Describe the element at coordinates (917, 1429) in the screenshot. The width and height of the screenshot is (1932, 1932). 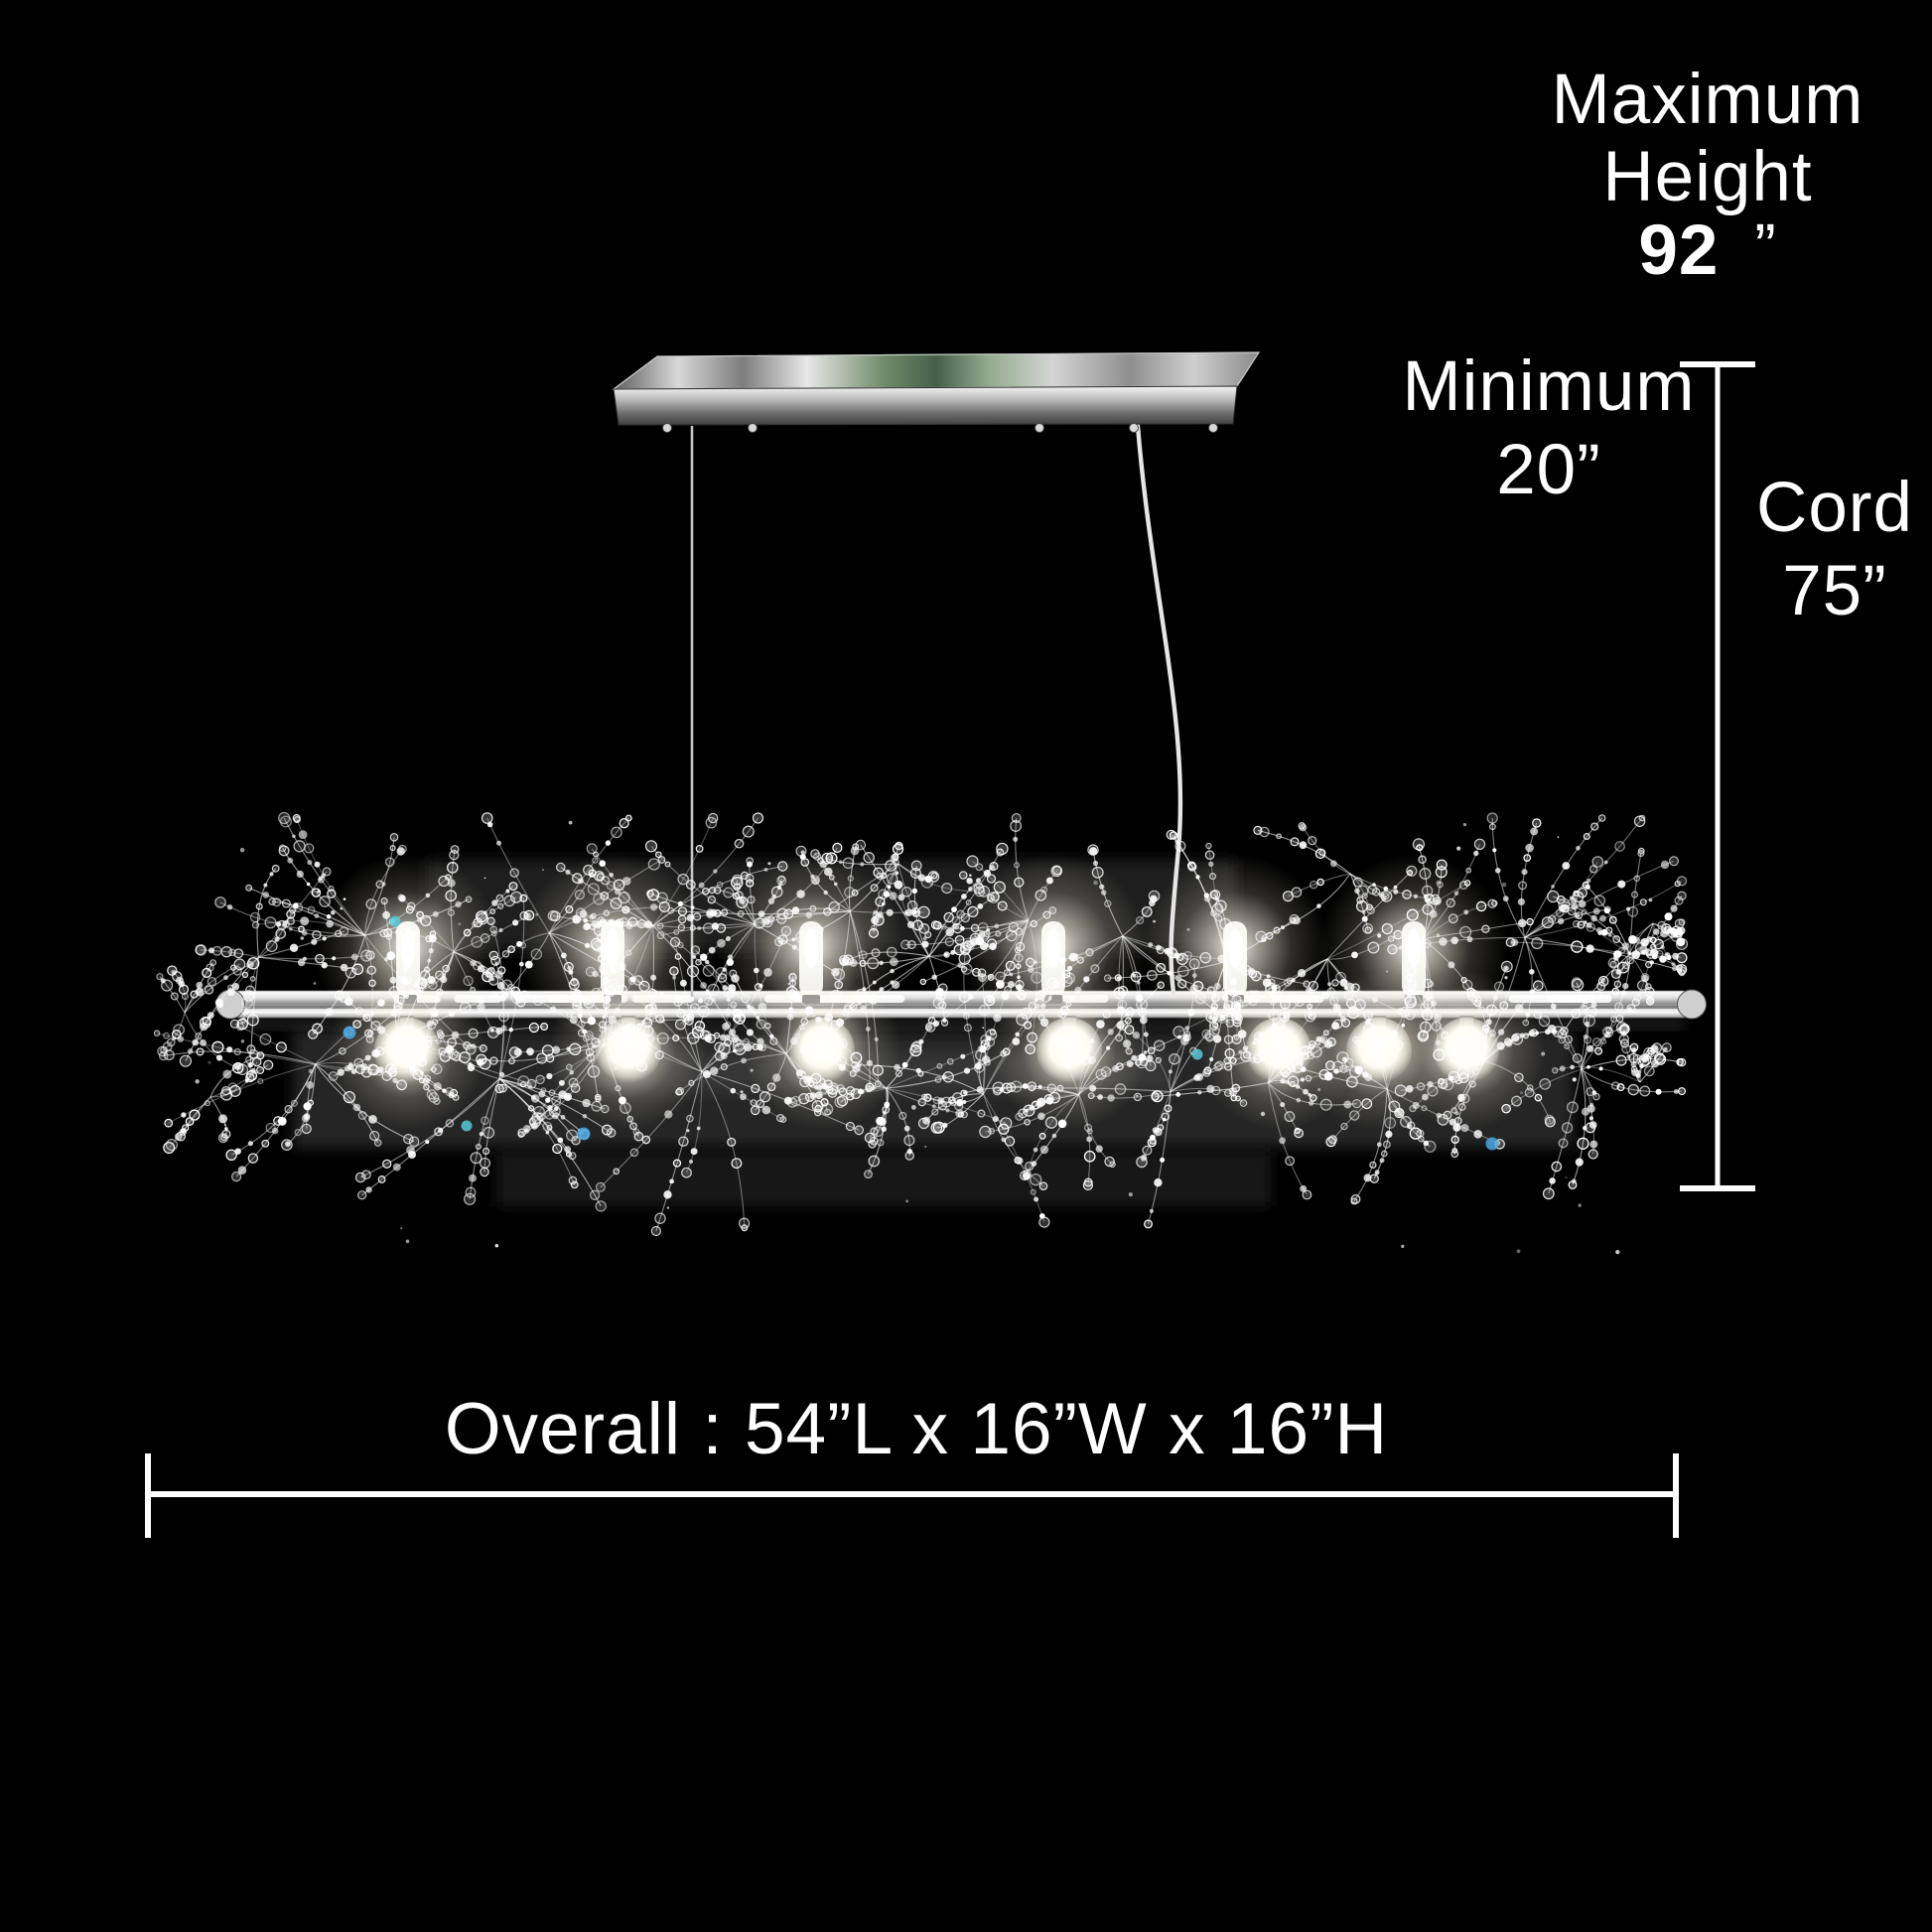
I see `overall-dimensions-label: Overall : 54”L x 16”W x 16”H` at that location.